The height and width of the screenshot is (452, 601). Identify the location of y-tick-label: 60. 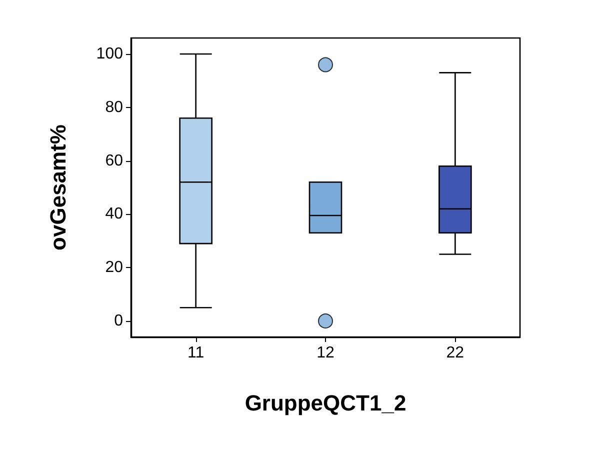
(114, 161).